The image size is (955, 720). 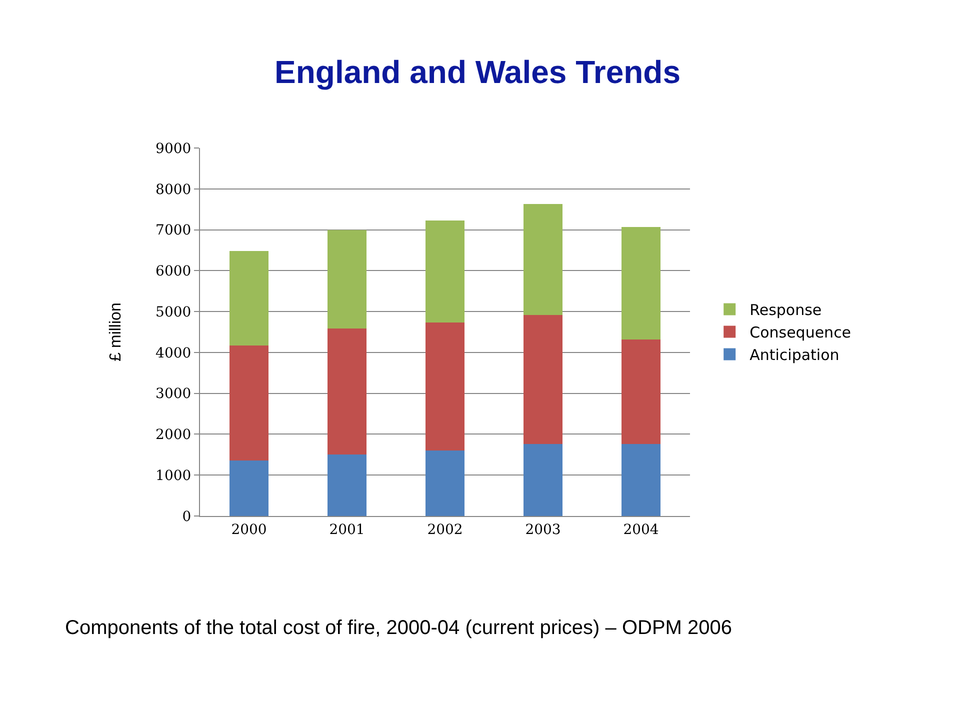 What do you see at coordinates (786, 310) in the screenshot?
I see `legend-label: Response` at bounding box center [786, 310].